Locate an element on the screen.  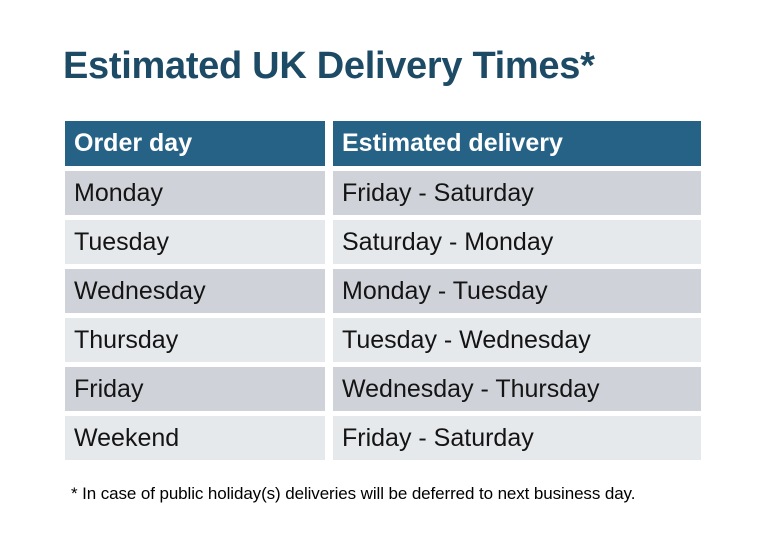
column-header-estimated-delivery: Estimated delivery is located at coordinates (517, 143).